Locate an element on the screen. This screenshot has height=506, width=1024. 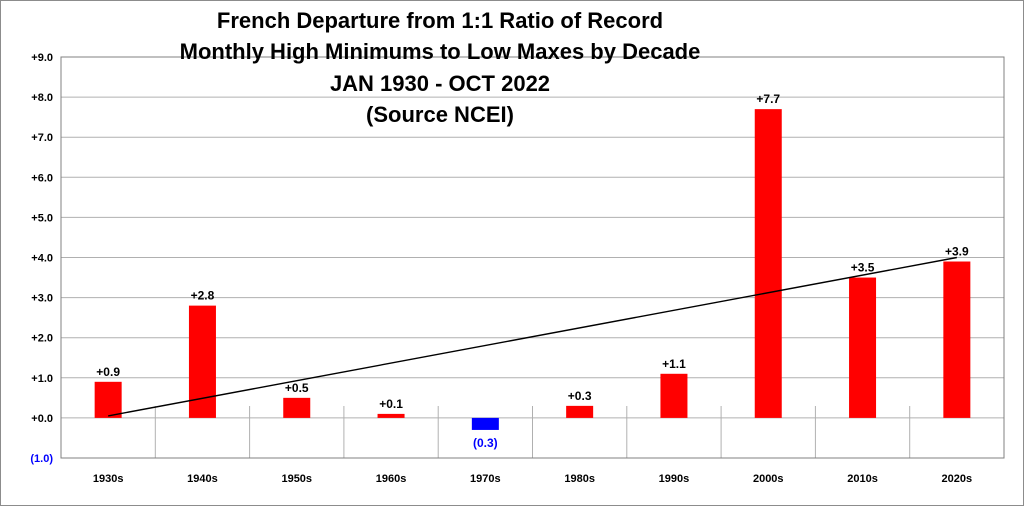
bar-2000s is located at coordinates (768, 263).